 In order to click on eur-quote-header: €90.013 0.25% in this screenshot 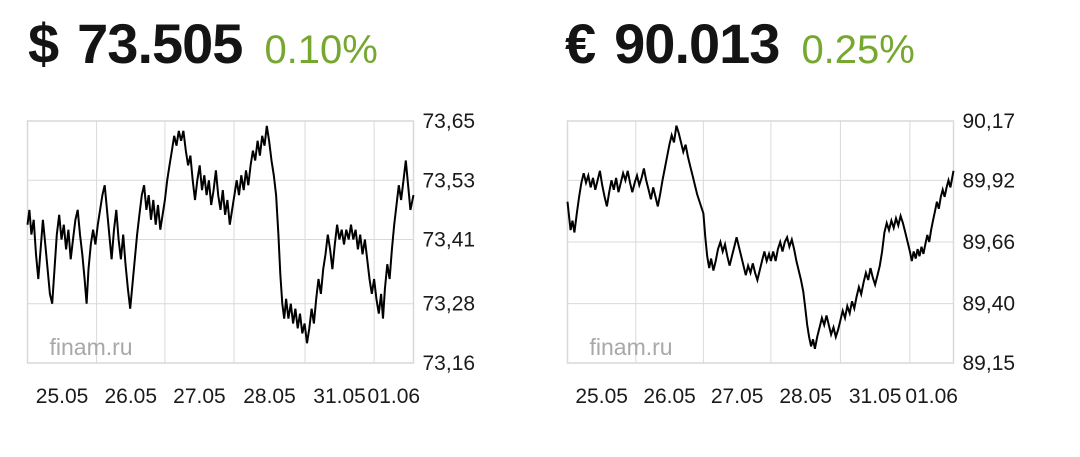, I will do `click(740, 44)`.